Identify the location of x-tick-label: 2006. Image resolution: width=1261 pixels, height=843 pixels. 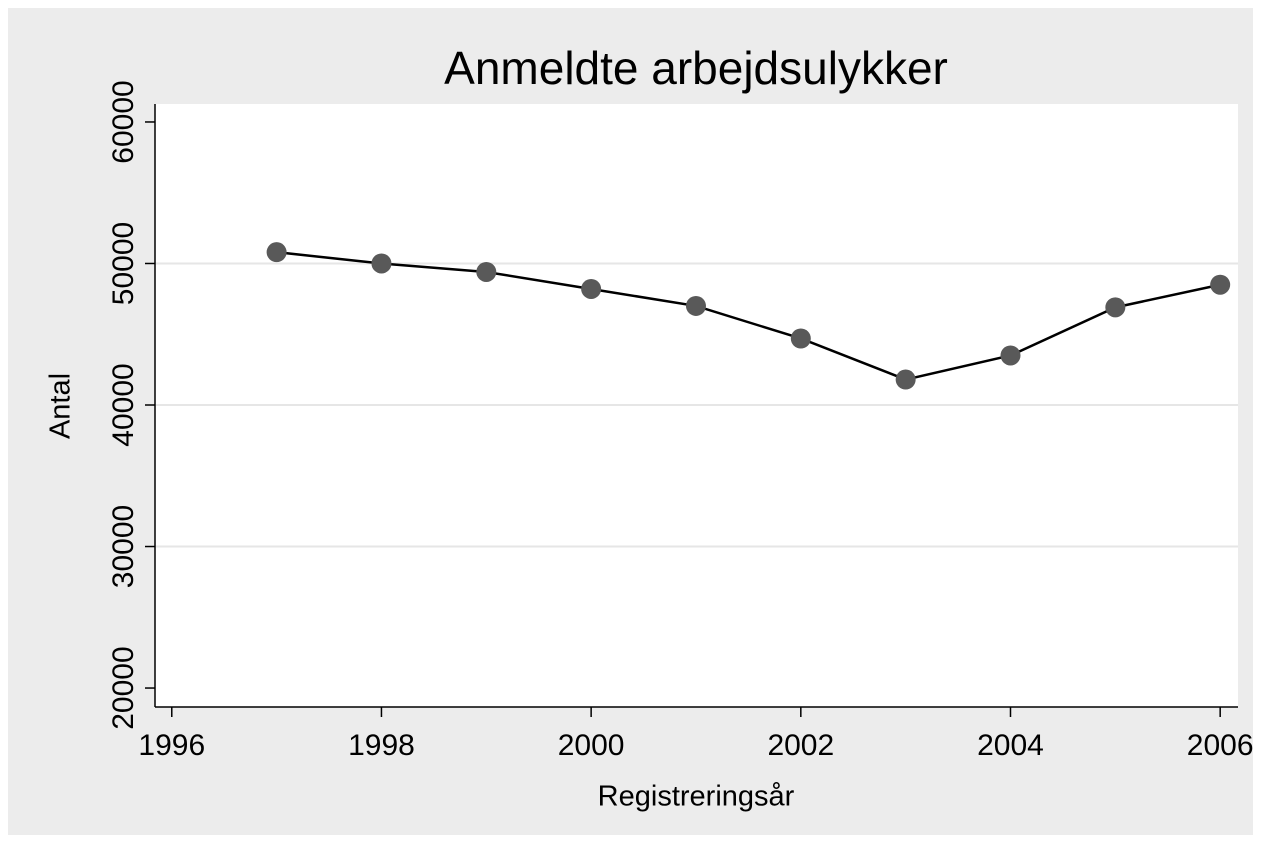
(1220, 745).